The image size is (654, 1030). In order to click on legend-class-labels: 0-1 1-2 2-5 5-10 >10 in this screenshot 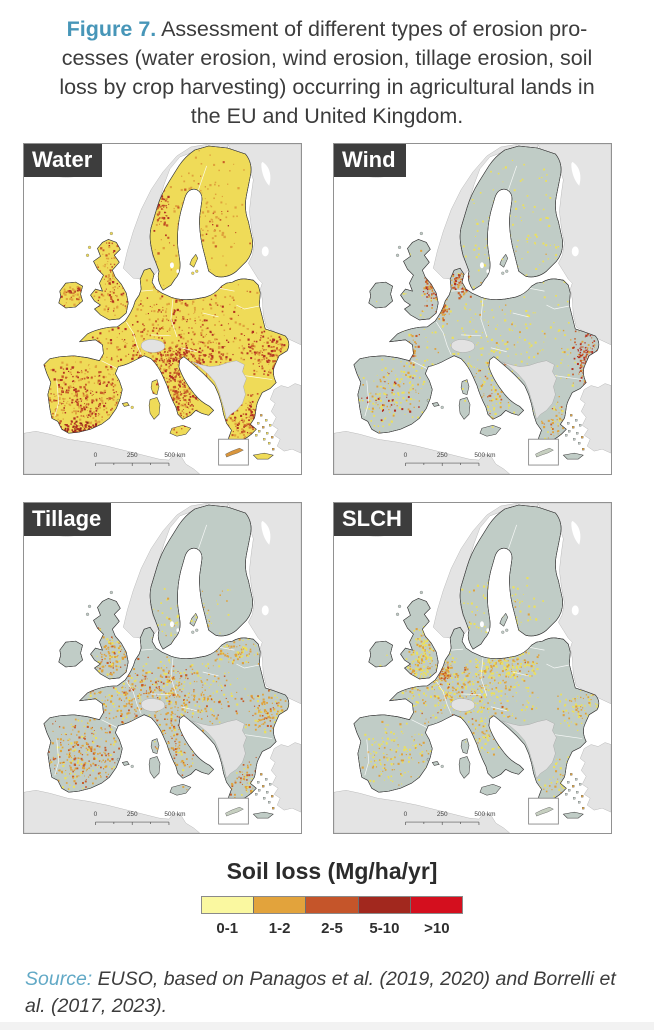, I will do `click(332, 928)`.